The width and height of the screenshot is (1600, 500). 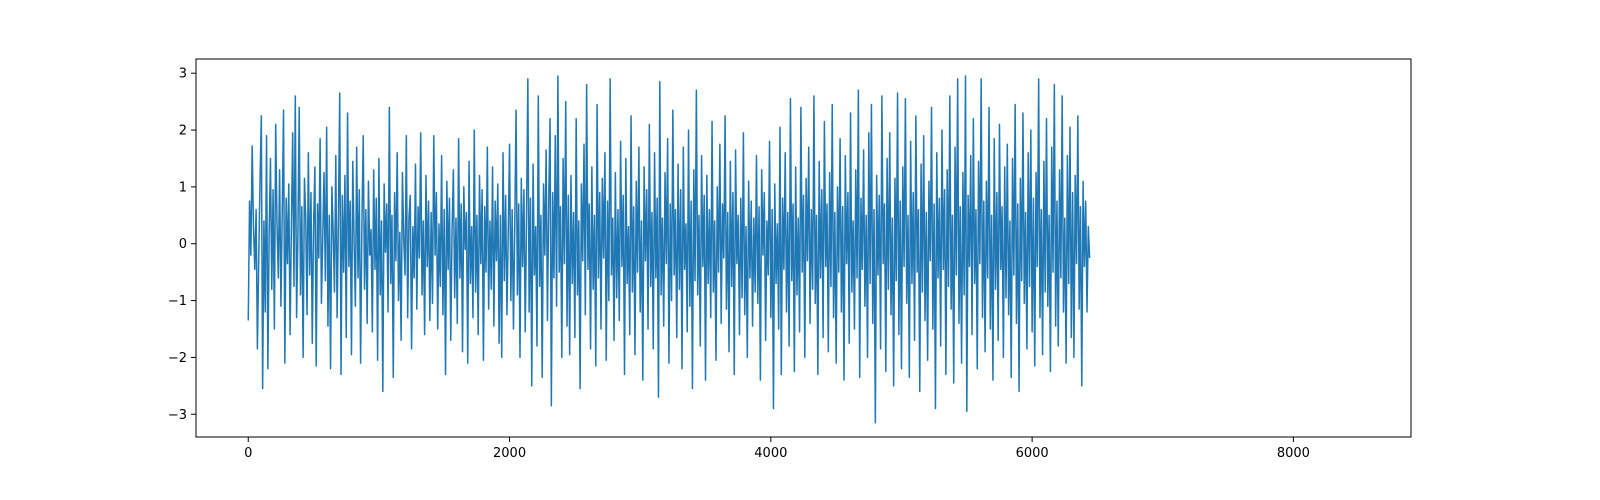 What do you see at coordinates (183, 74) in the screenshot?
I see `y-tick-label: 3` at bounding box center [183, 74].